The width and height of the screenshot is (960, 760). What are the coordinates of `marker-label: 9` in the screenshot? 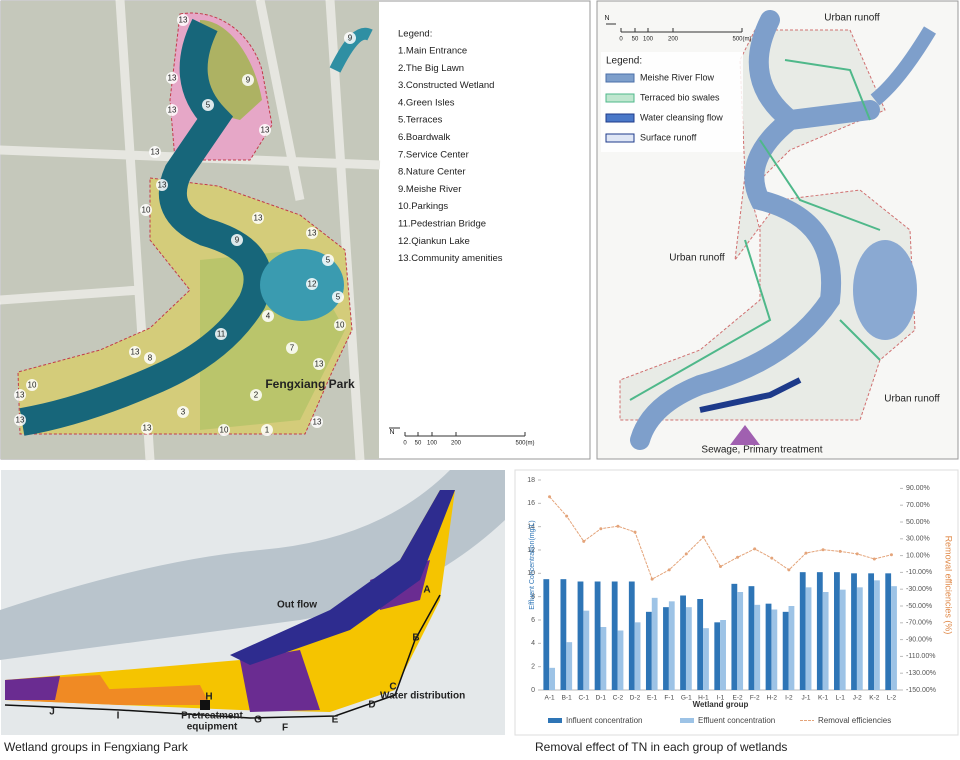 It's located at (350, 38).